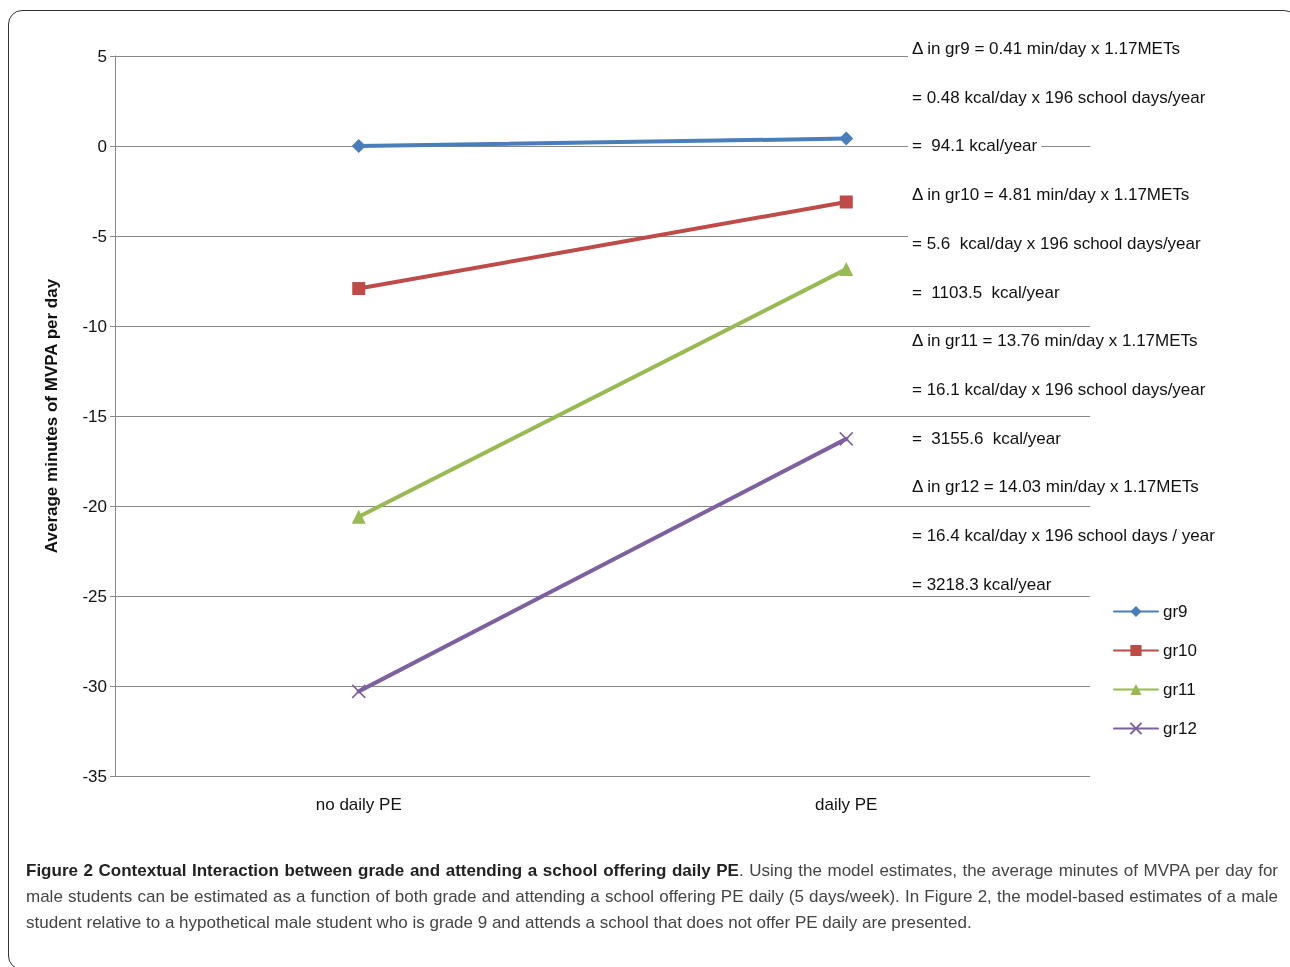 Image resolution: width=1290 pixels, height=967 pixels. What do you see at coordinates (102, 56) in the screenshot?
I see `y-tick-label: 5` at bounding box center [102, 56].